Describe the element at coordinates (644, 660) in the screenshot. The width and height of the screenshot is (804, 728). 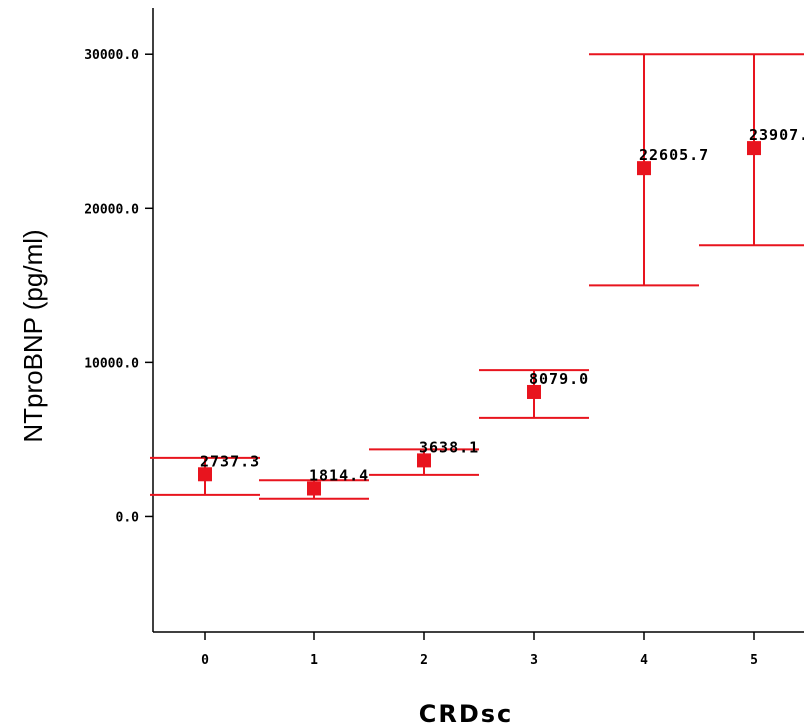
I see `x-tick-label: 4` at that location.